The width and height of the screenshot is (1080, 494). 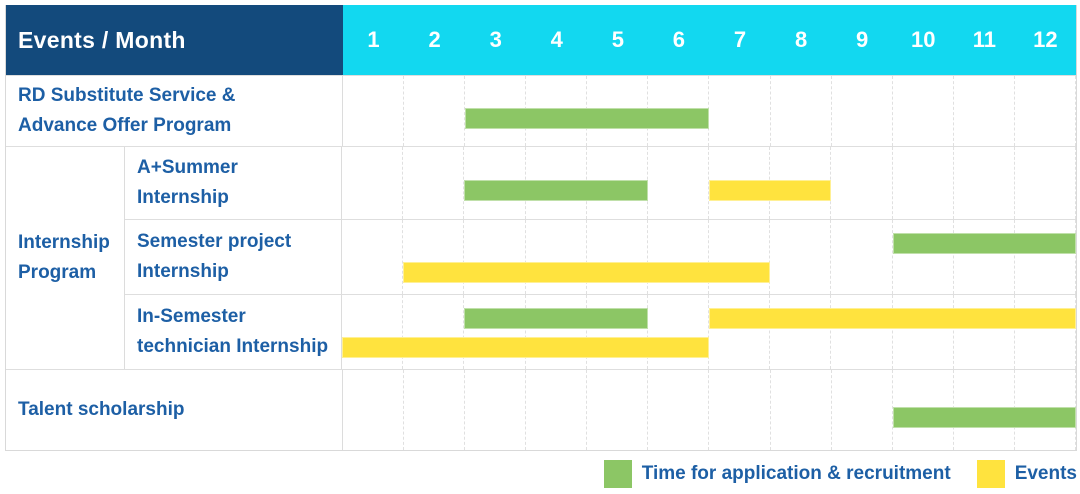 I want to click on month-header-cell: 8, so click(x=801, y=39).